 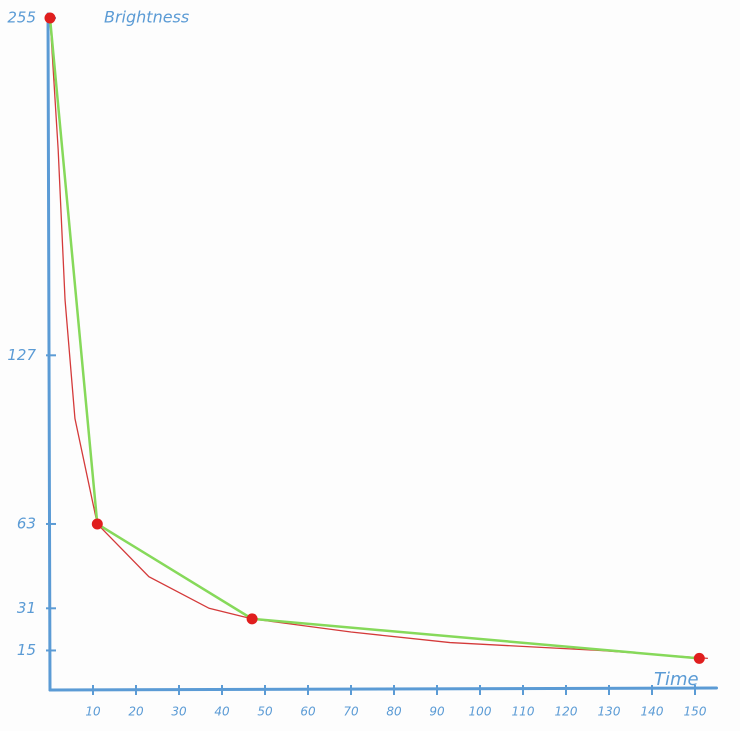 What do you see at coordinates (26, 650) in the screenshot?
I see `y-tick-label: 15` at bounding box center [26, 650].